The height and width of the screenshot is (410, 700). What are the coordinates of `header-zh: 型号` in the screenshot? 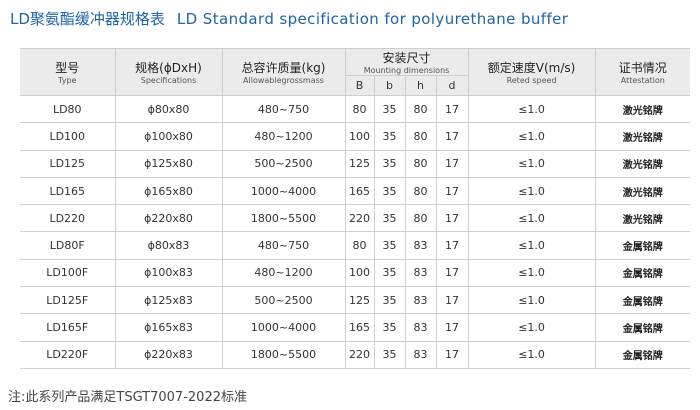 It's located at (67, 68).